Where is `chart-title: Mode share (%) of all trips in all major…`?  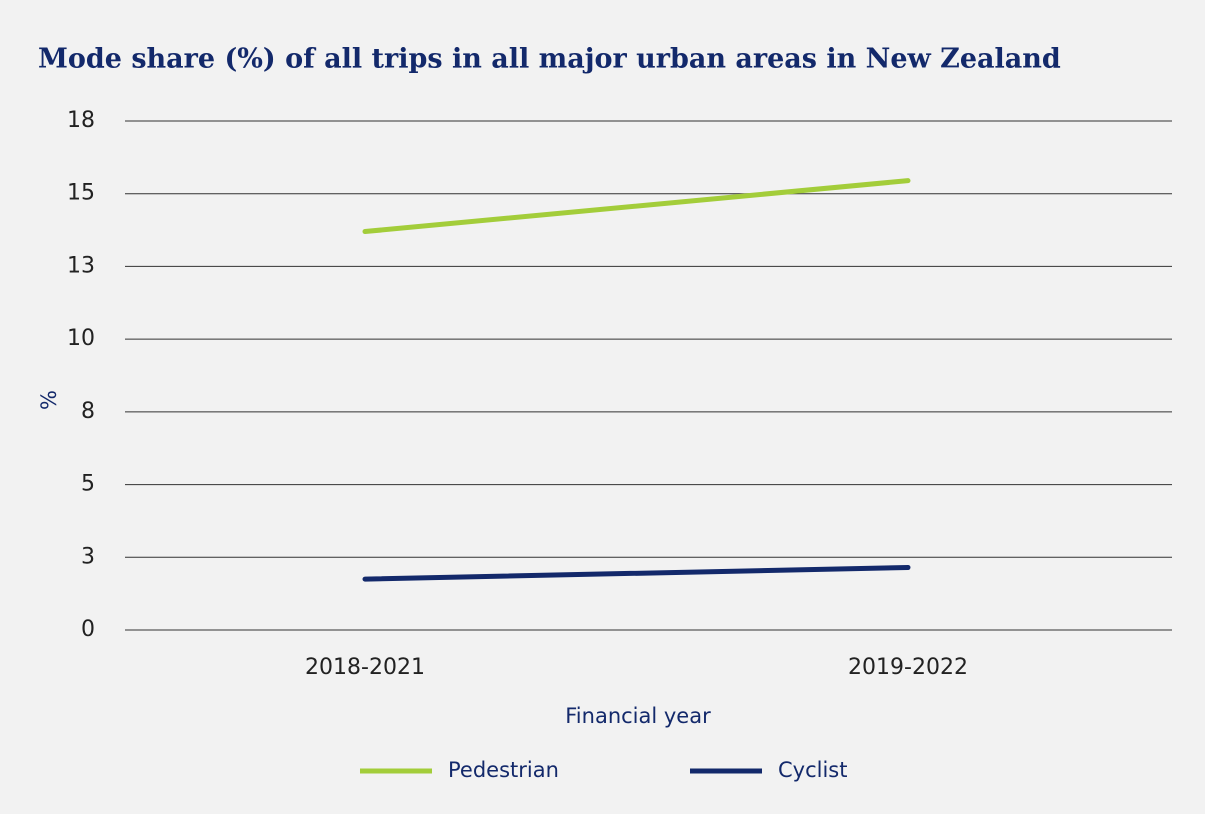
chart-title: Mode share (%) of all trips in all major… is located at coordinates (549, 59).